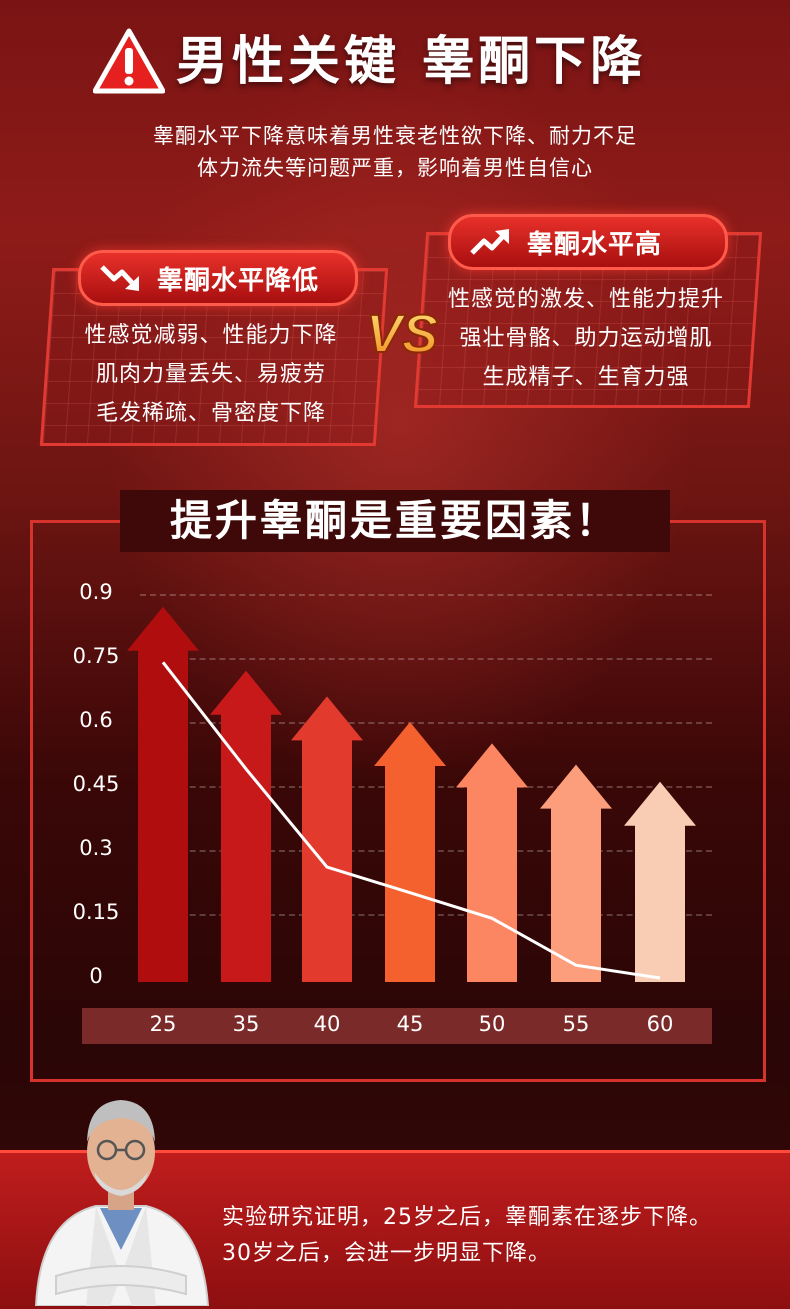  What do you see at coordinates (492, 1024) in the screenshot?
I see `x-tick-label: 50` at bounding box center [492, 1024].